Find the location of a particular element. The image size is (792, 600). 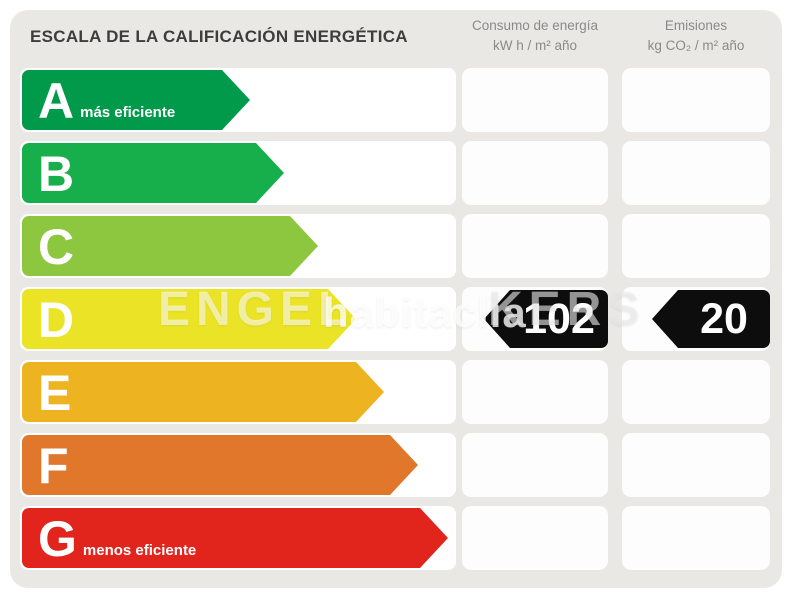

rating-row: D is located at coordinates (396, 319).